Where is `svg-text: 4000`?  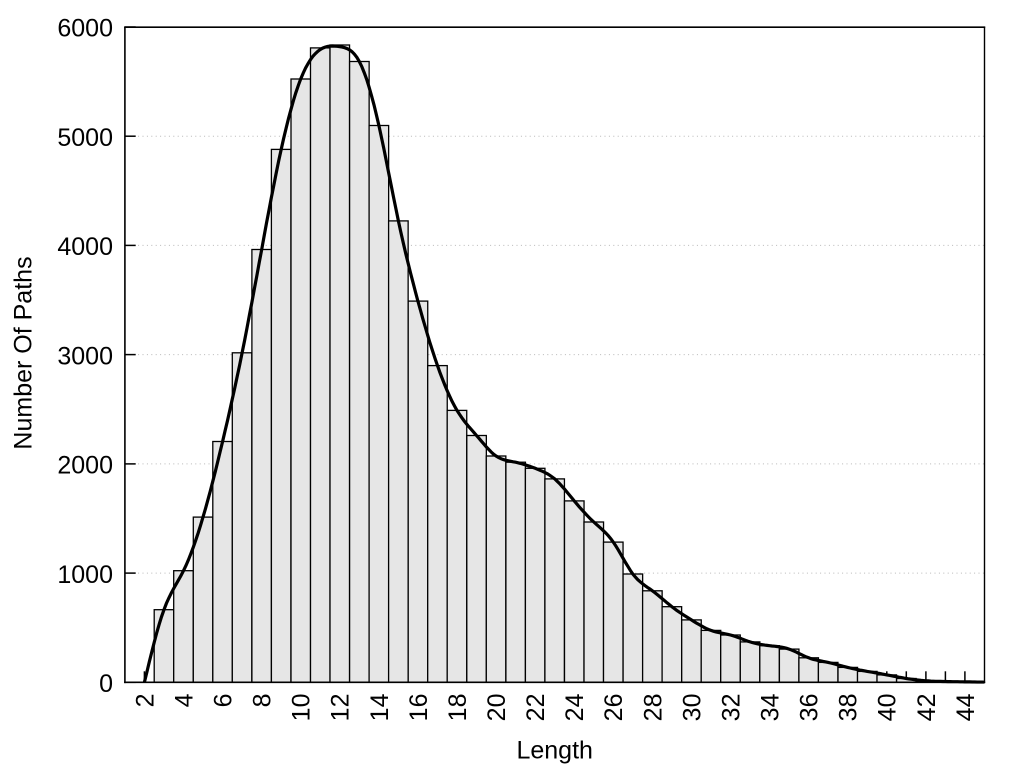
svg-text: 4000 is located at coordinates (85, 247).